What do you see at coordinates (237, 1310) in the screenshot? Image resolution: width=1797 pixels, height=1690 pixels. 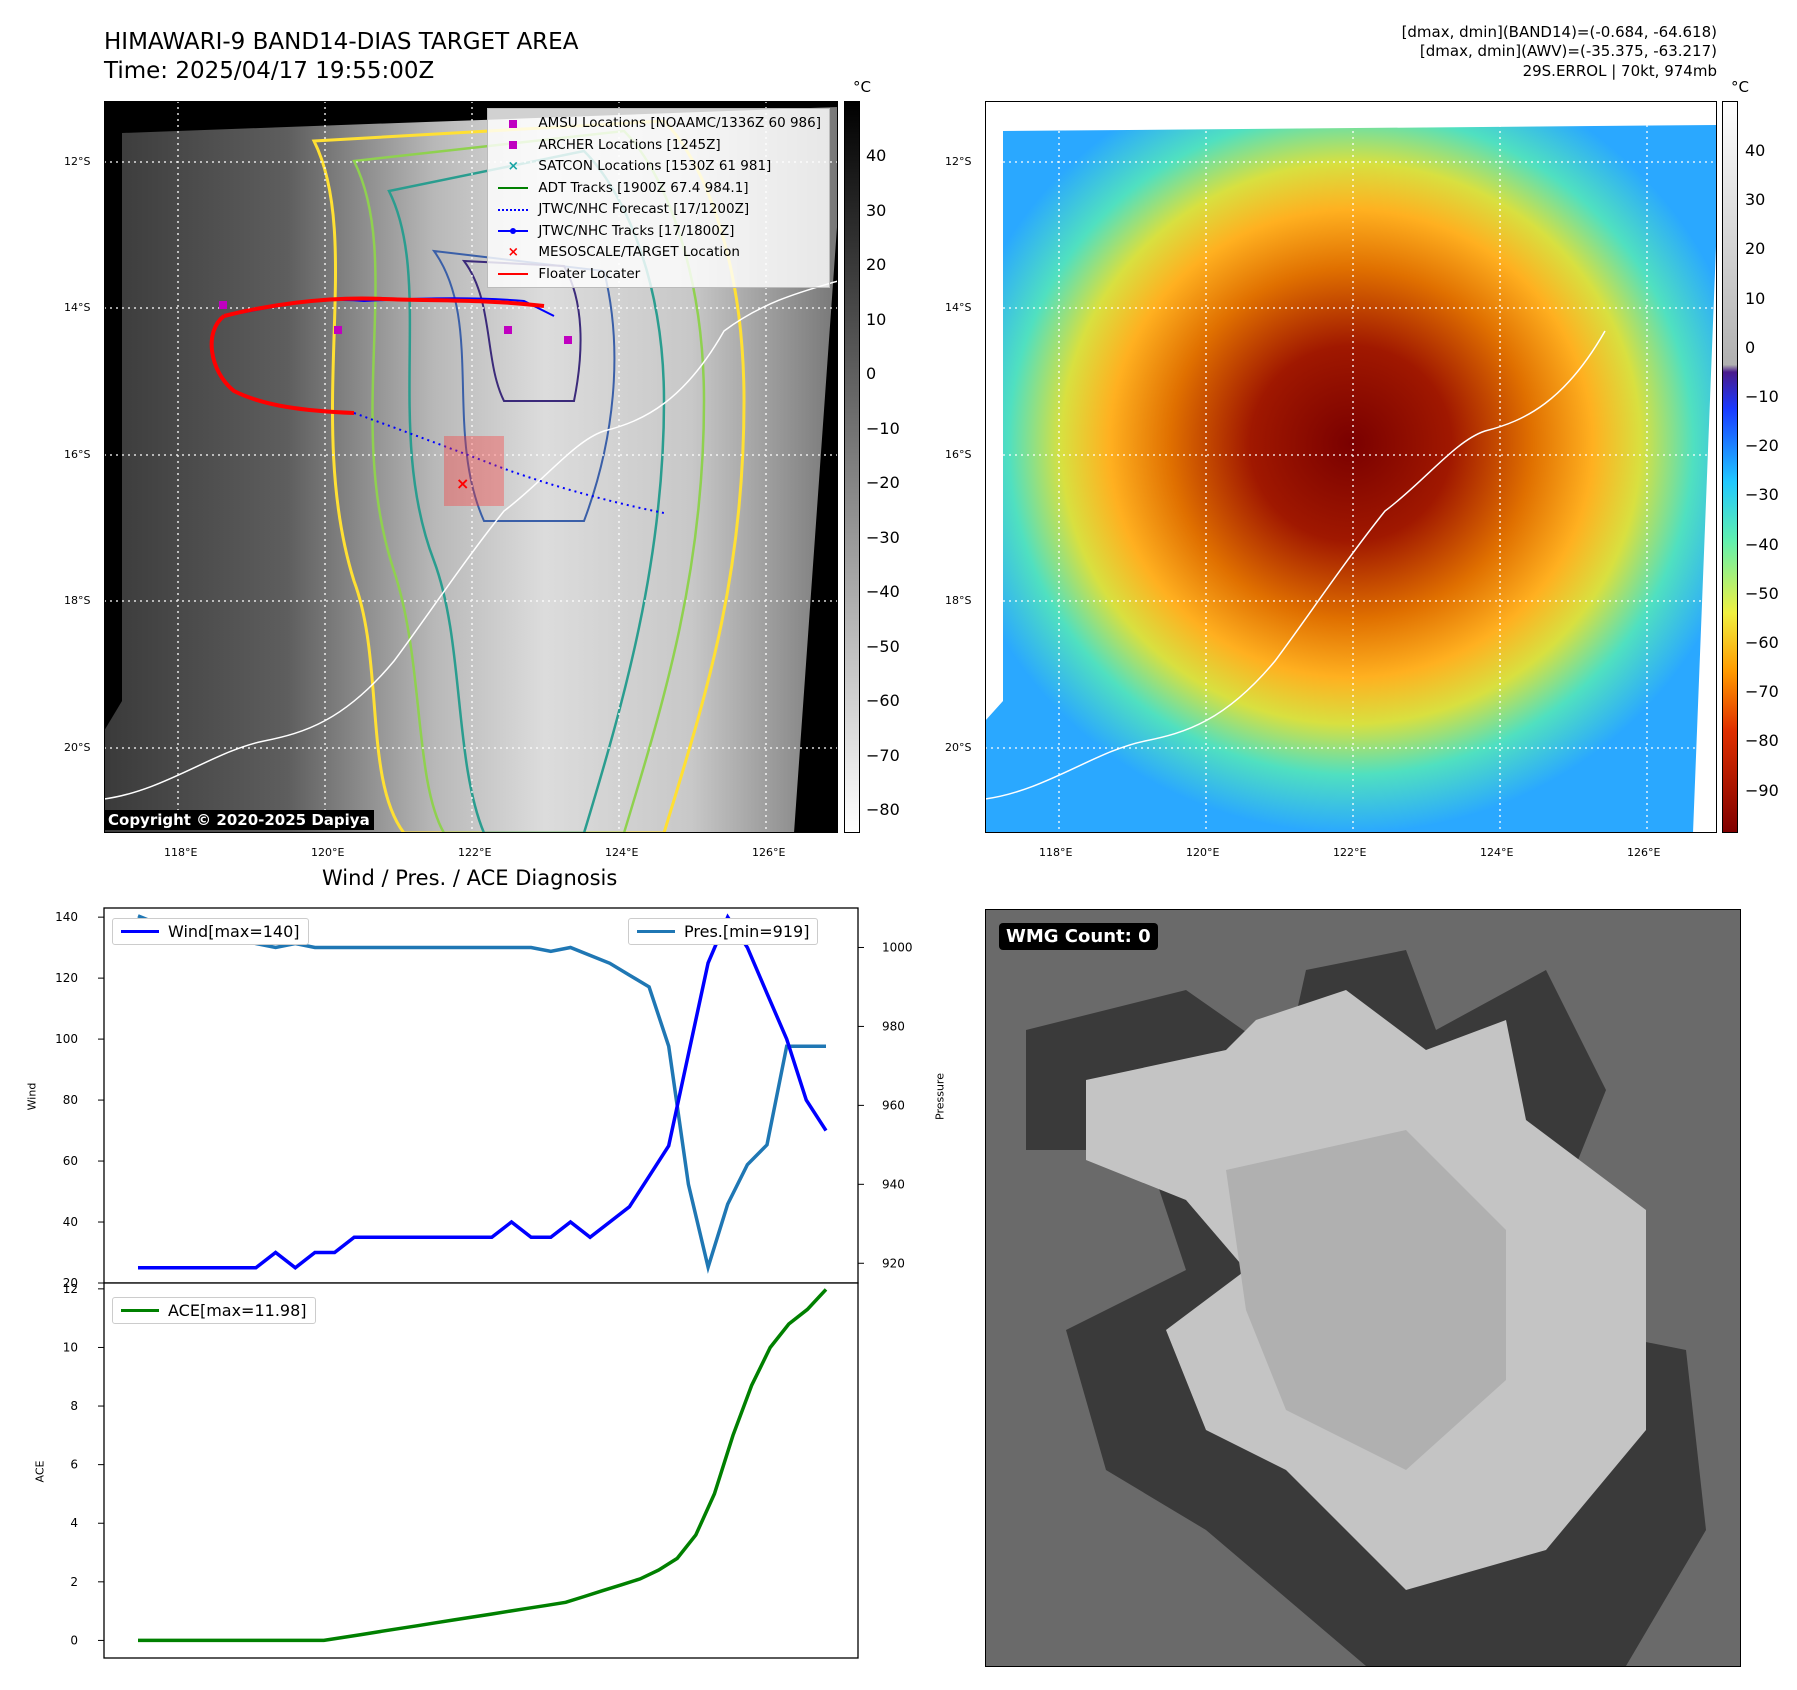 I see `ace-legend-label: ACE[max=11.98]` at bounding box center [237, 1310].